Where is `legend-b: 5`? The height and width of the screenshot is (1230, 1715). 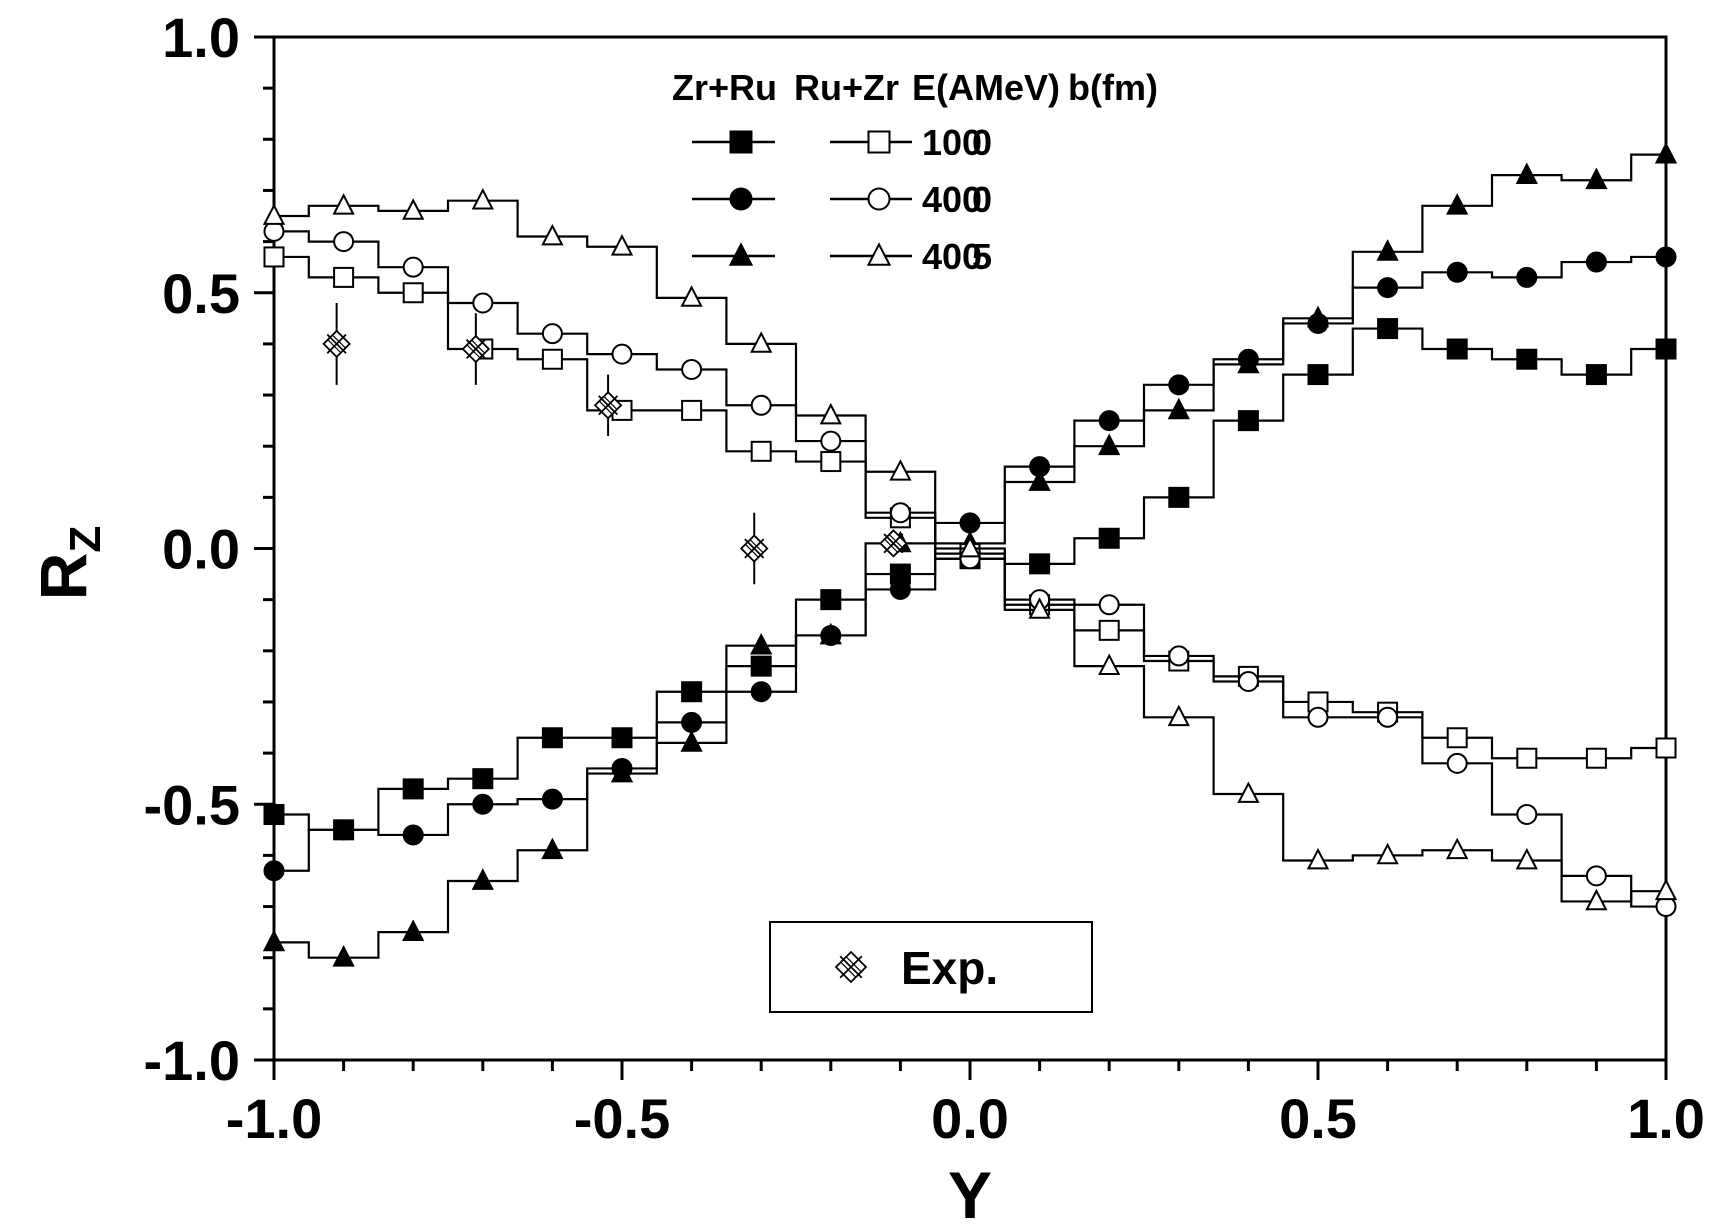 legend-b: 5 is located at coordinates (982, 256).